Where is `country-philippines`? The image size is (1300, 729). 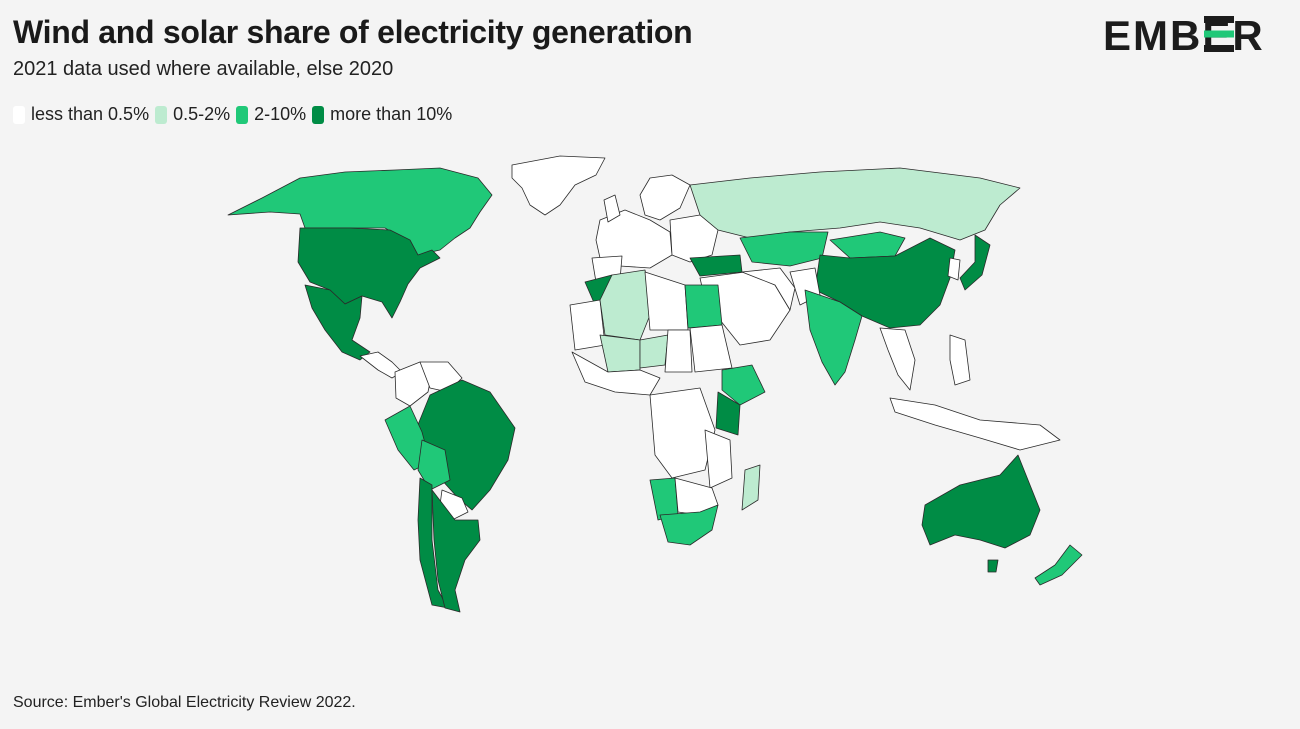
country-philippines is located at coordinates (960, 360).